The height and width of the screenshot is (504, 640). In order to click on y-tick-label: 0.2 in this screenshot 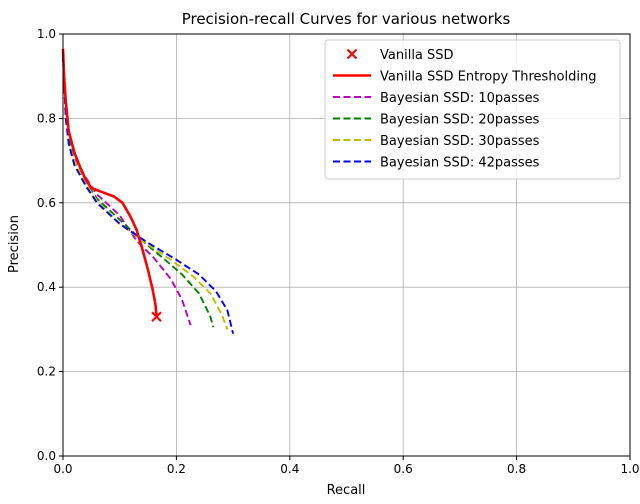, I will do `click(46, 372)`.